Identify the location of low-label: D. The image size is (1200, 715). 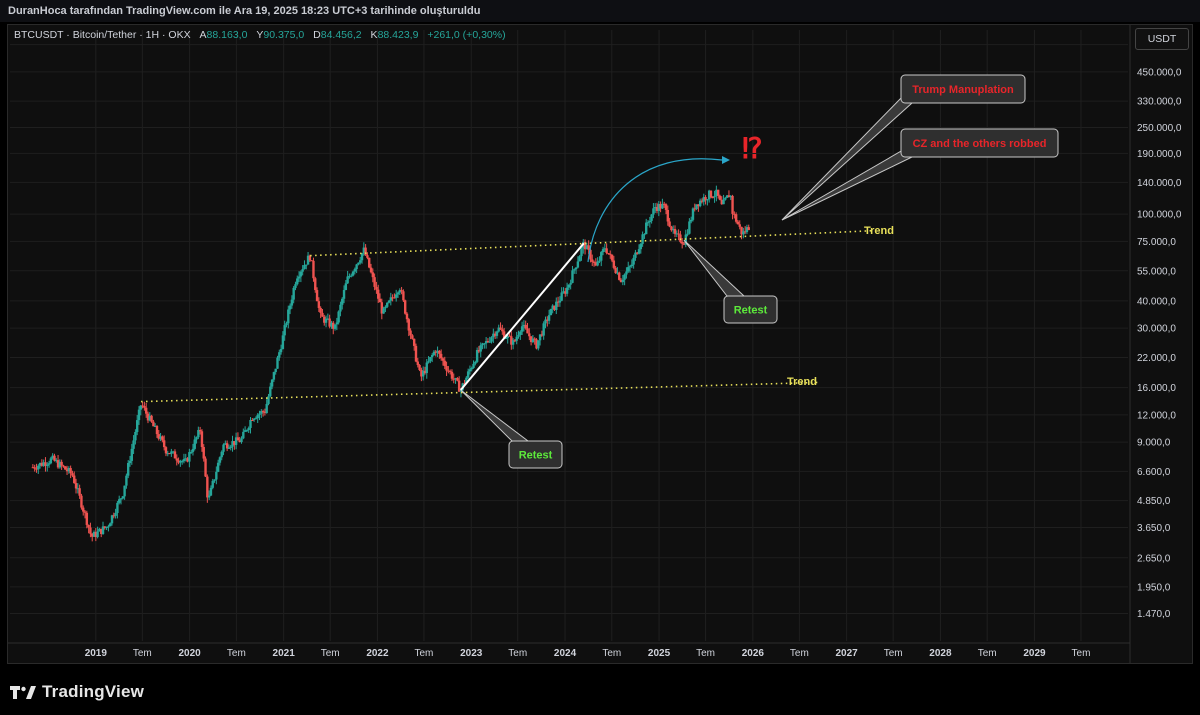
(317, 35).